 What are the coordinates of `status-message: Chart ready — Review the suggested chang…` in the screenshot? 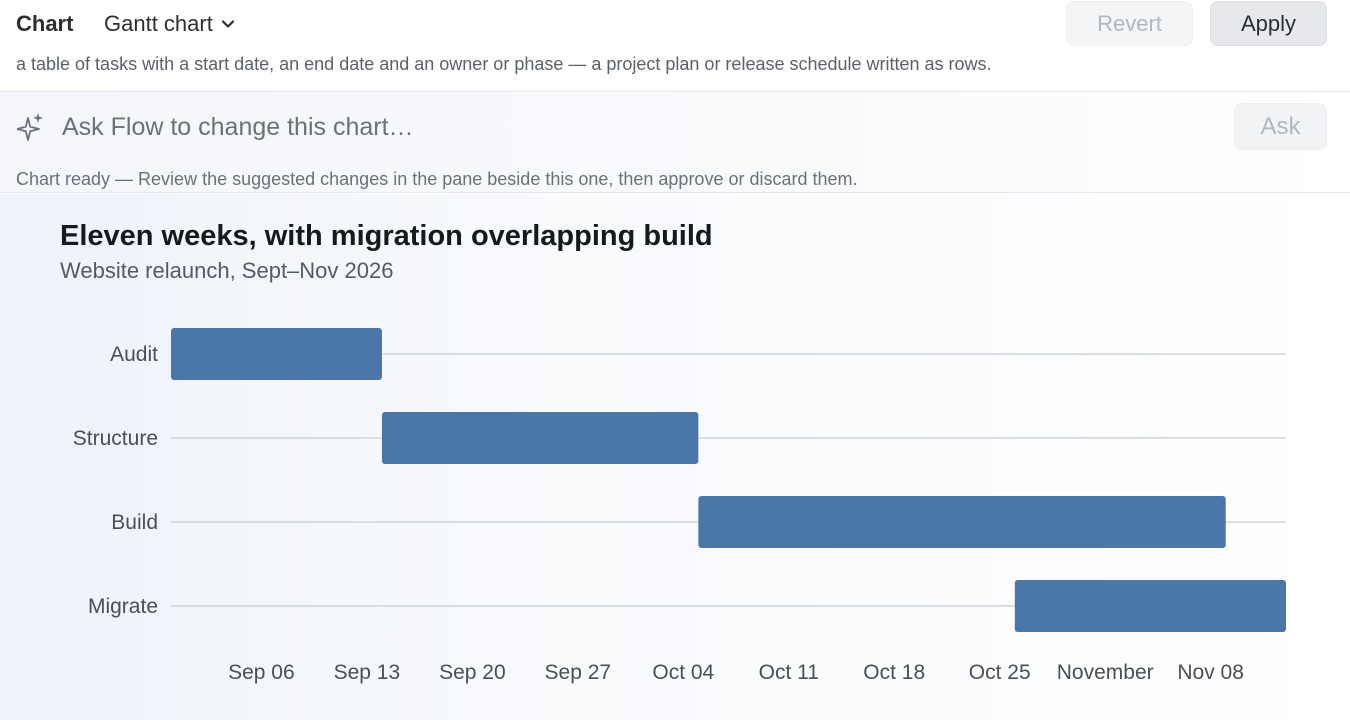 It's located at (437, 179).